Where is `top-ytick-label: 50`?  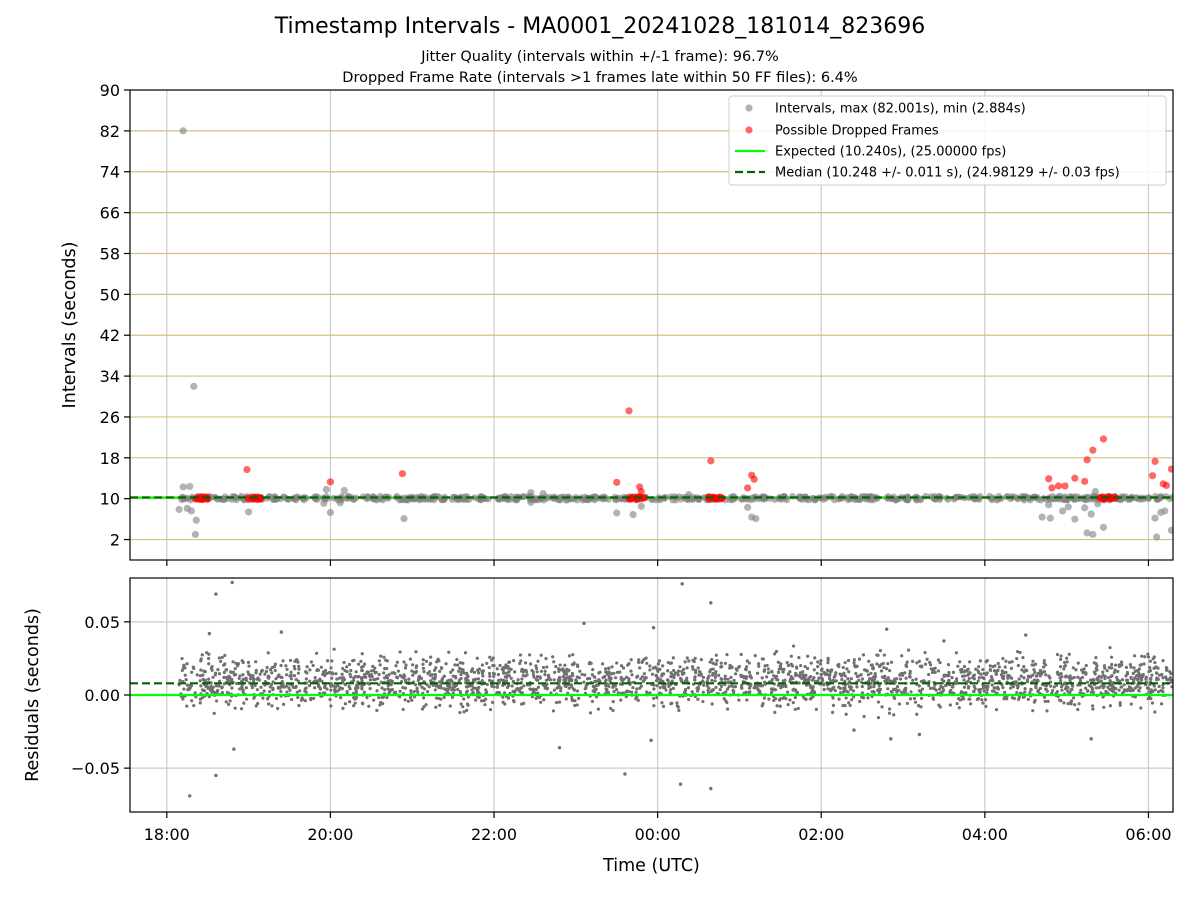
top-ytick-label: 50 is located at coordinates (110, 294).